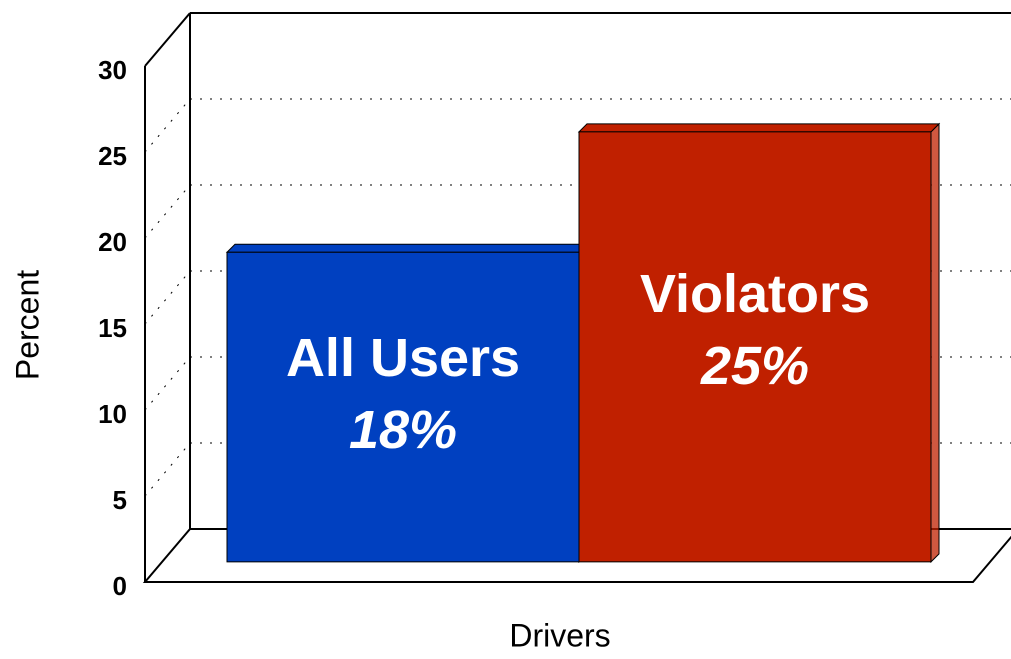 The height and width of the screenshot is (659, 1011). I want to click on x-axis-label: Drivers, so click(559, 635).